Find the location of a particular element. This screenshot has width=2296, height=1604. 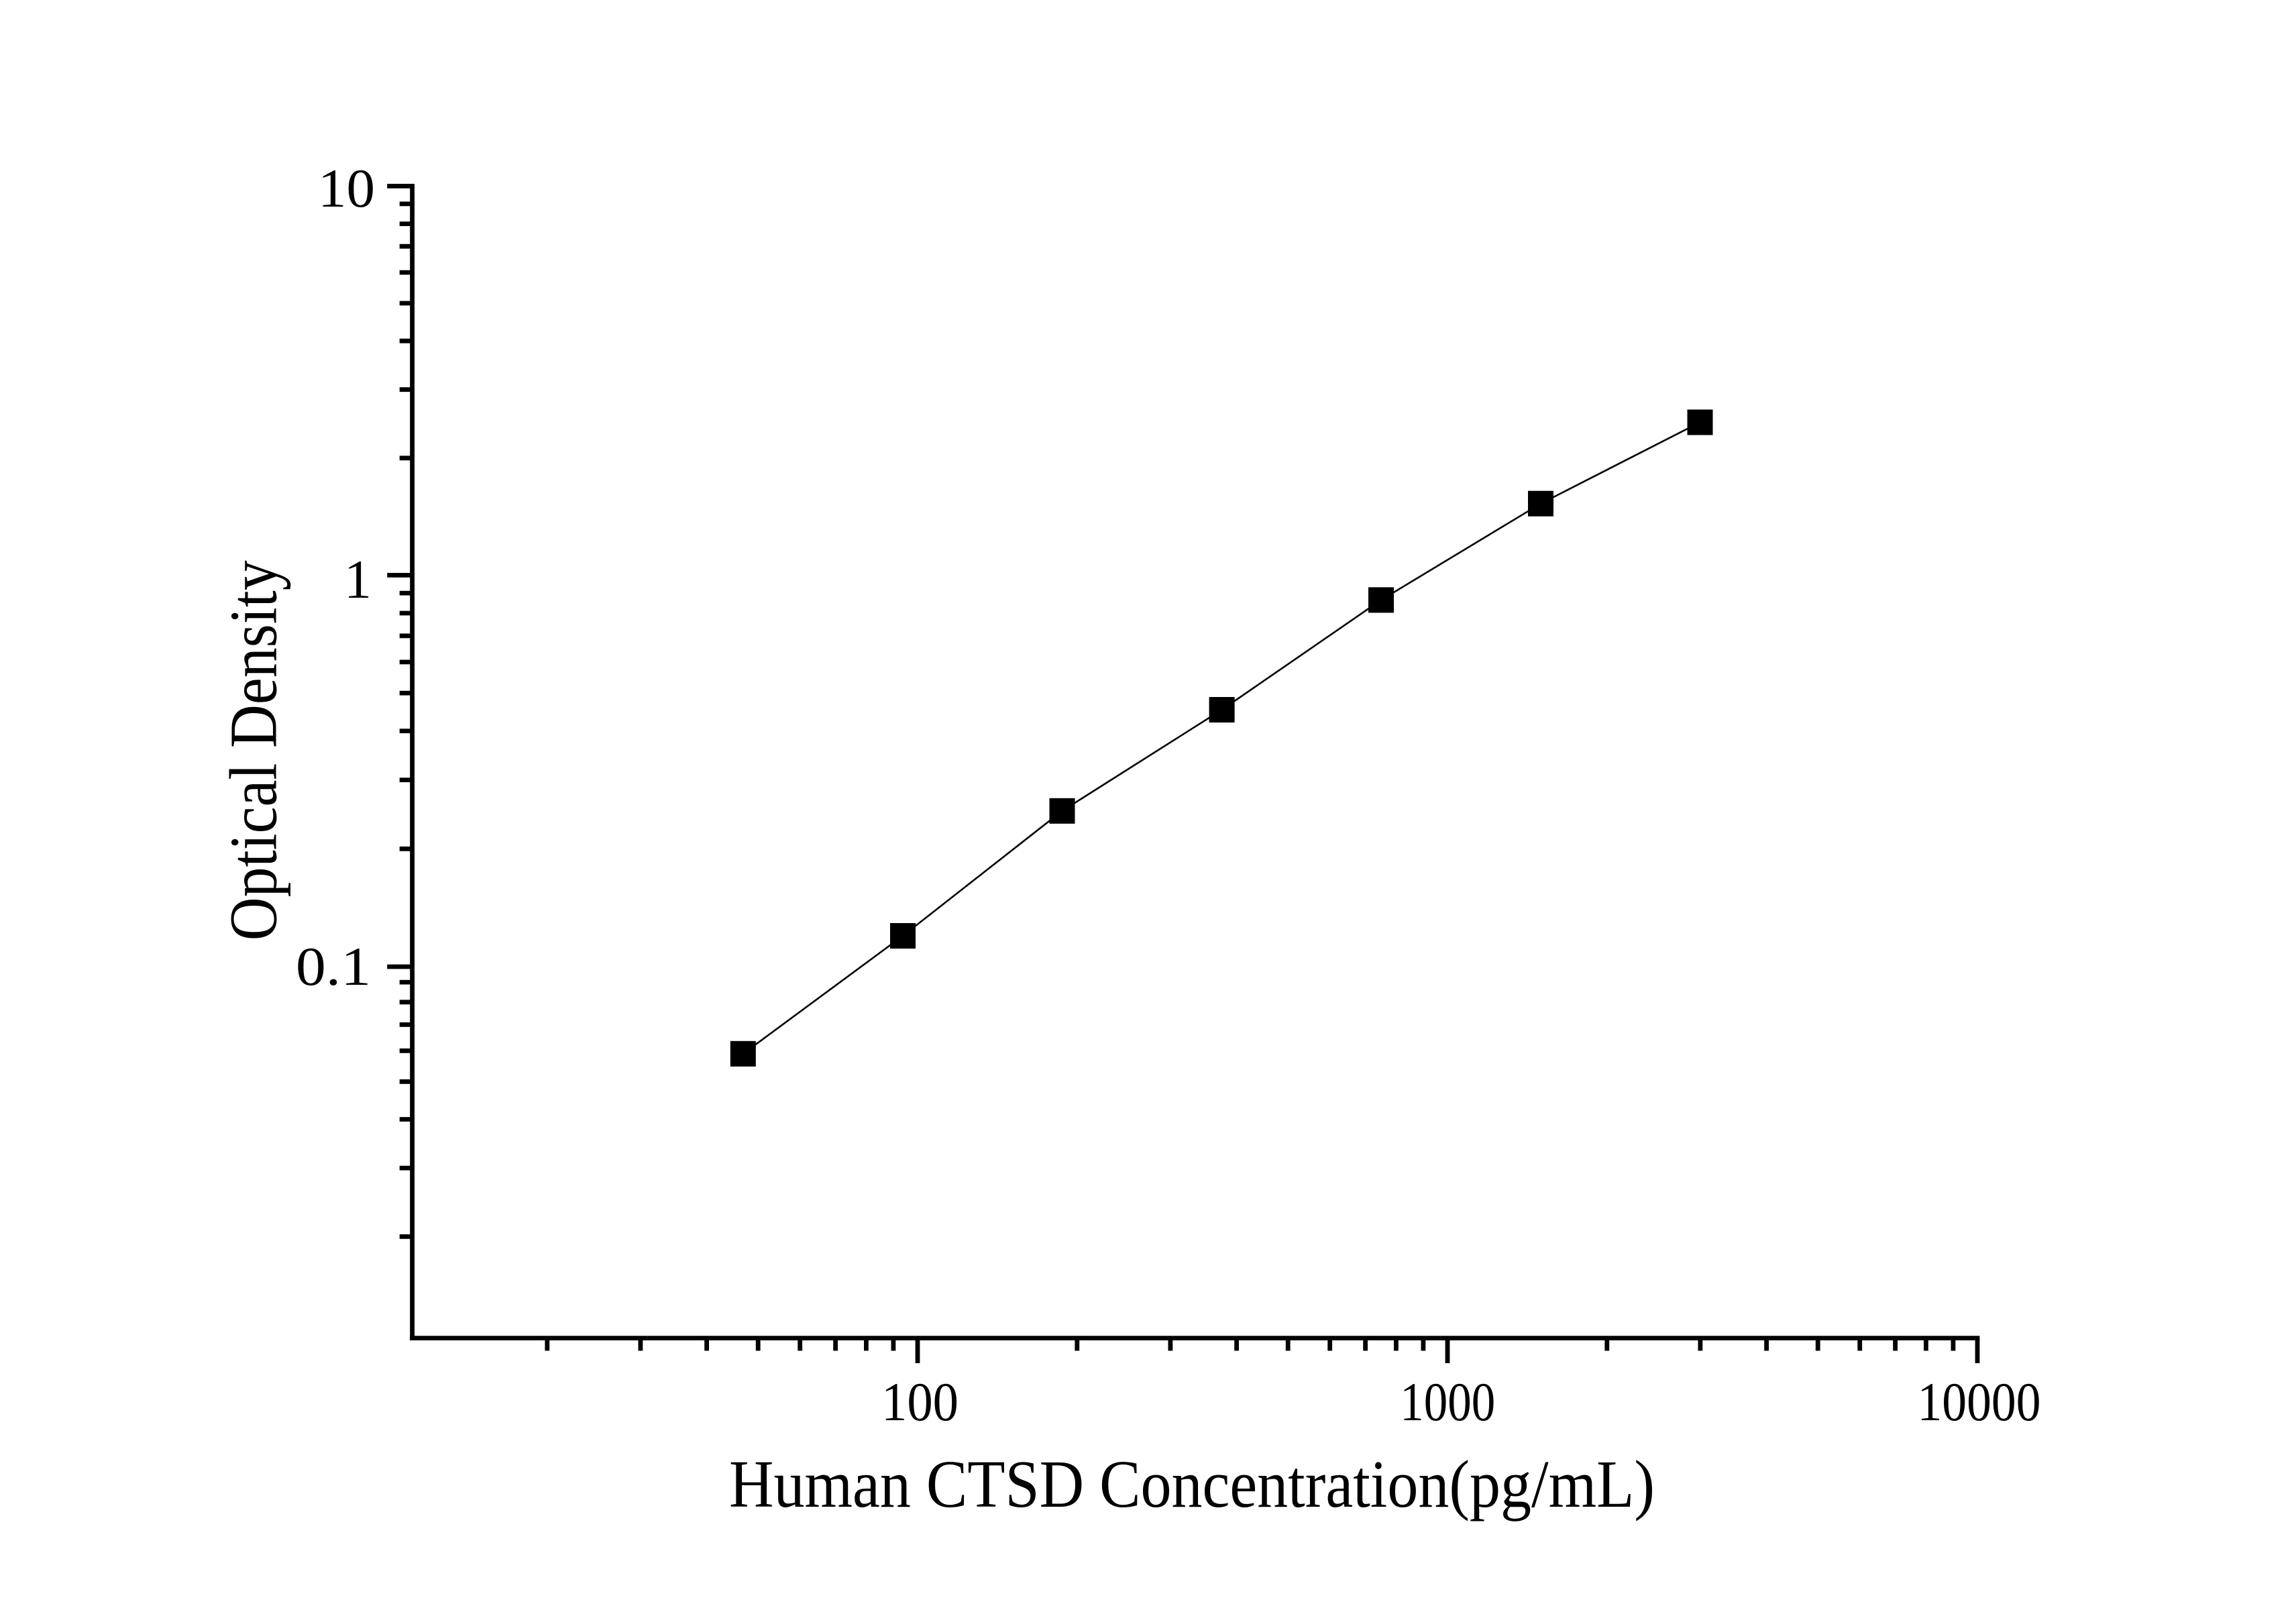

svg-text: 1 is located at coordinates (358, 579).